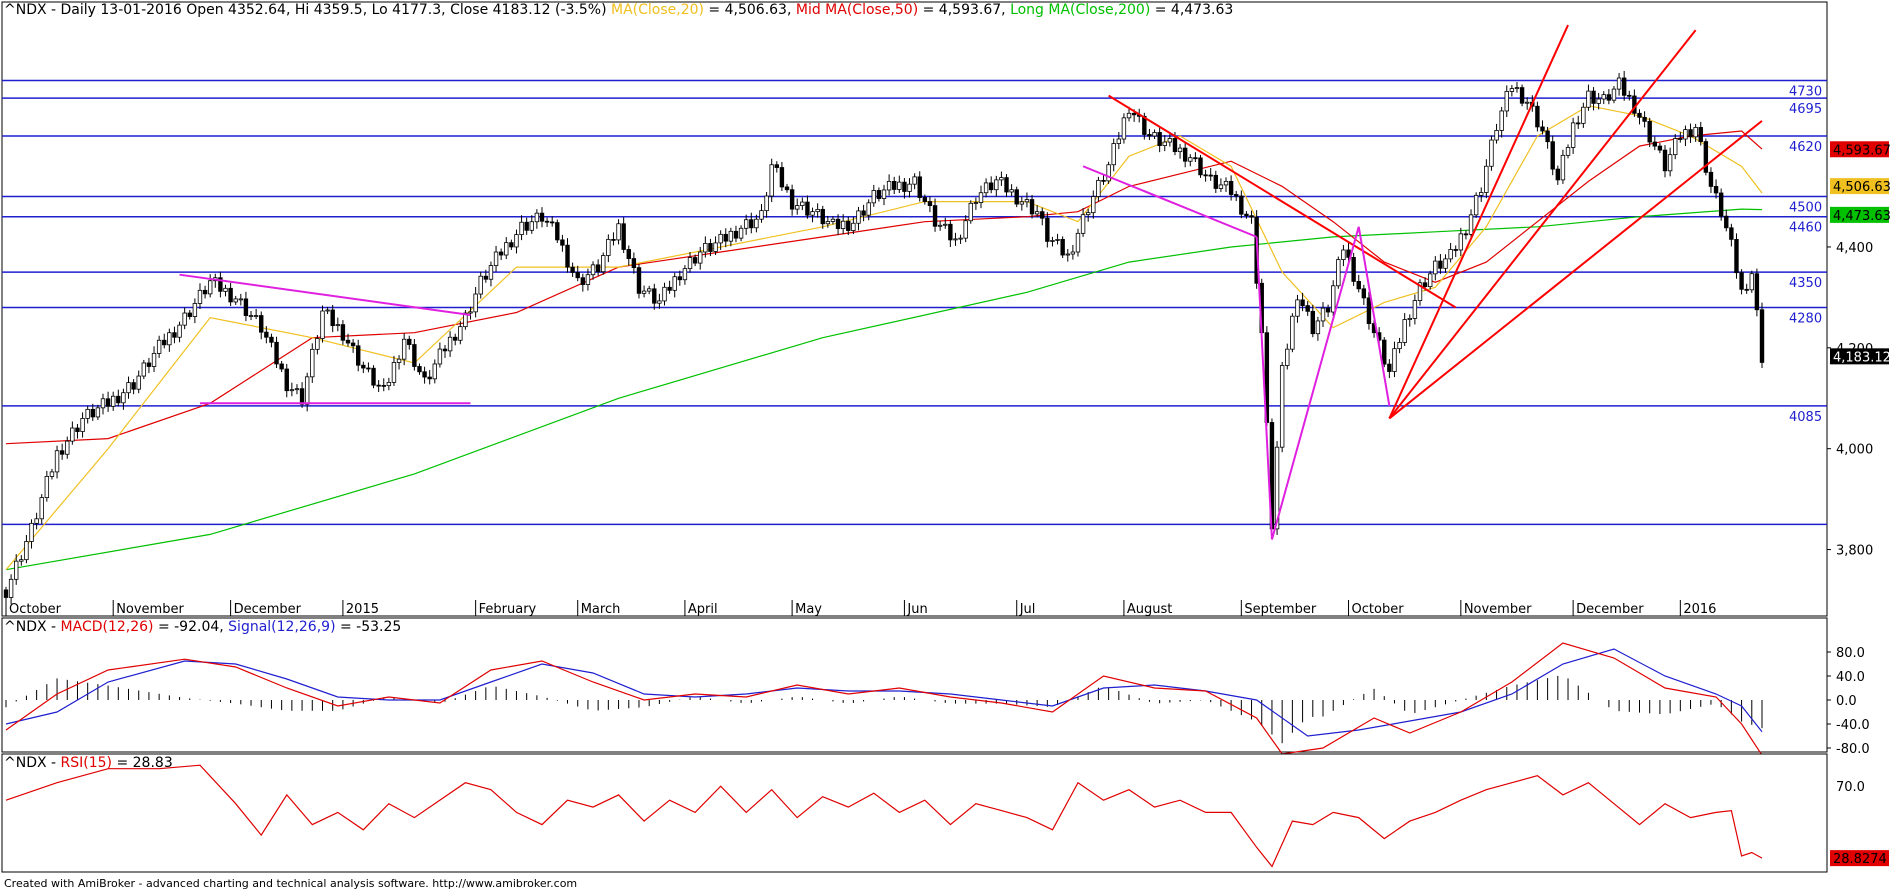 The image size is (1891, 892). What do you see at coordinates (88, 763) in the screenshot?
I see `rsi-header: ^NDX - RSI(15) = 28.83` at bounding box center [88, 763].